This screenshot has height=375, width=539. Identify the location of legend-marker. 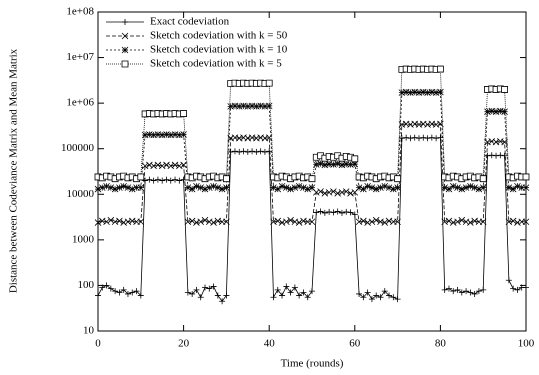
(125, 22).